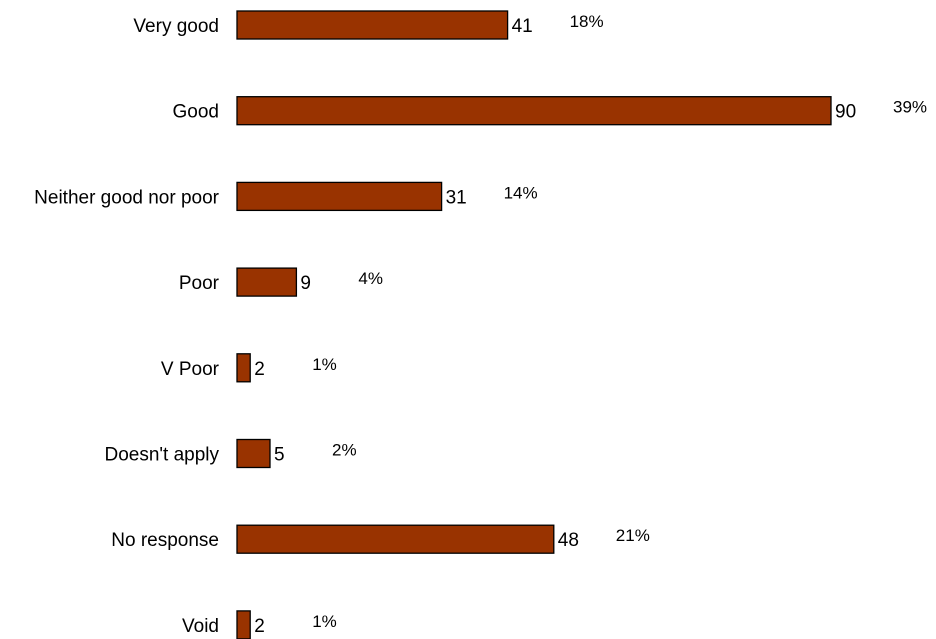  I want to click on percent-label-good: 39%, so click(910, 107).